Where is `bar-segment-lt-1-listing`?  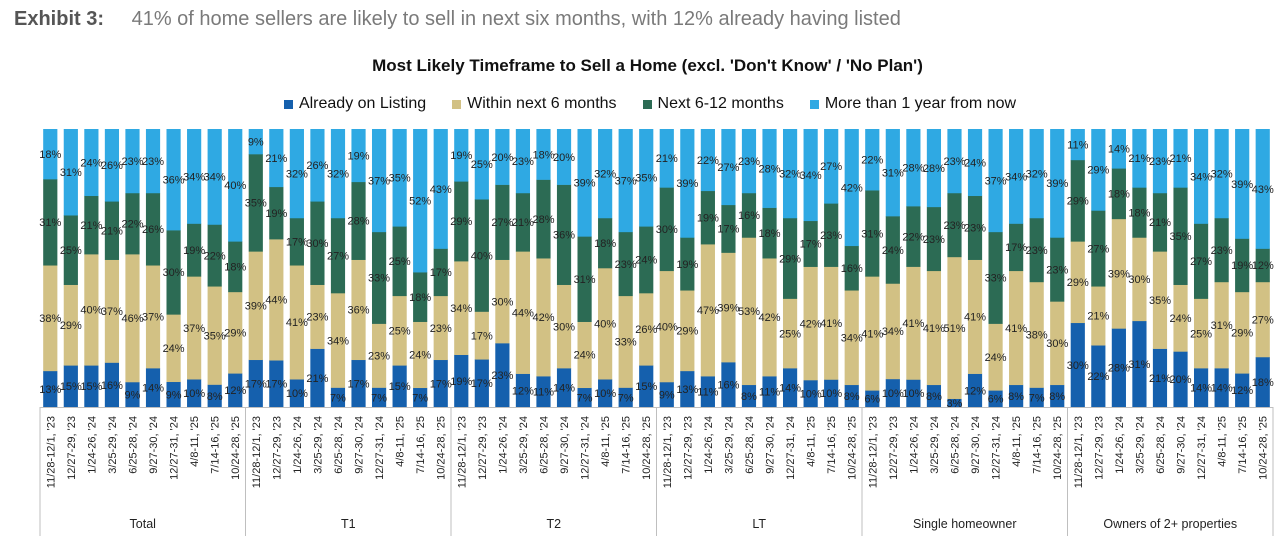 bar-segment-lt-1-listing is located at coordinates (666, 394).